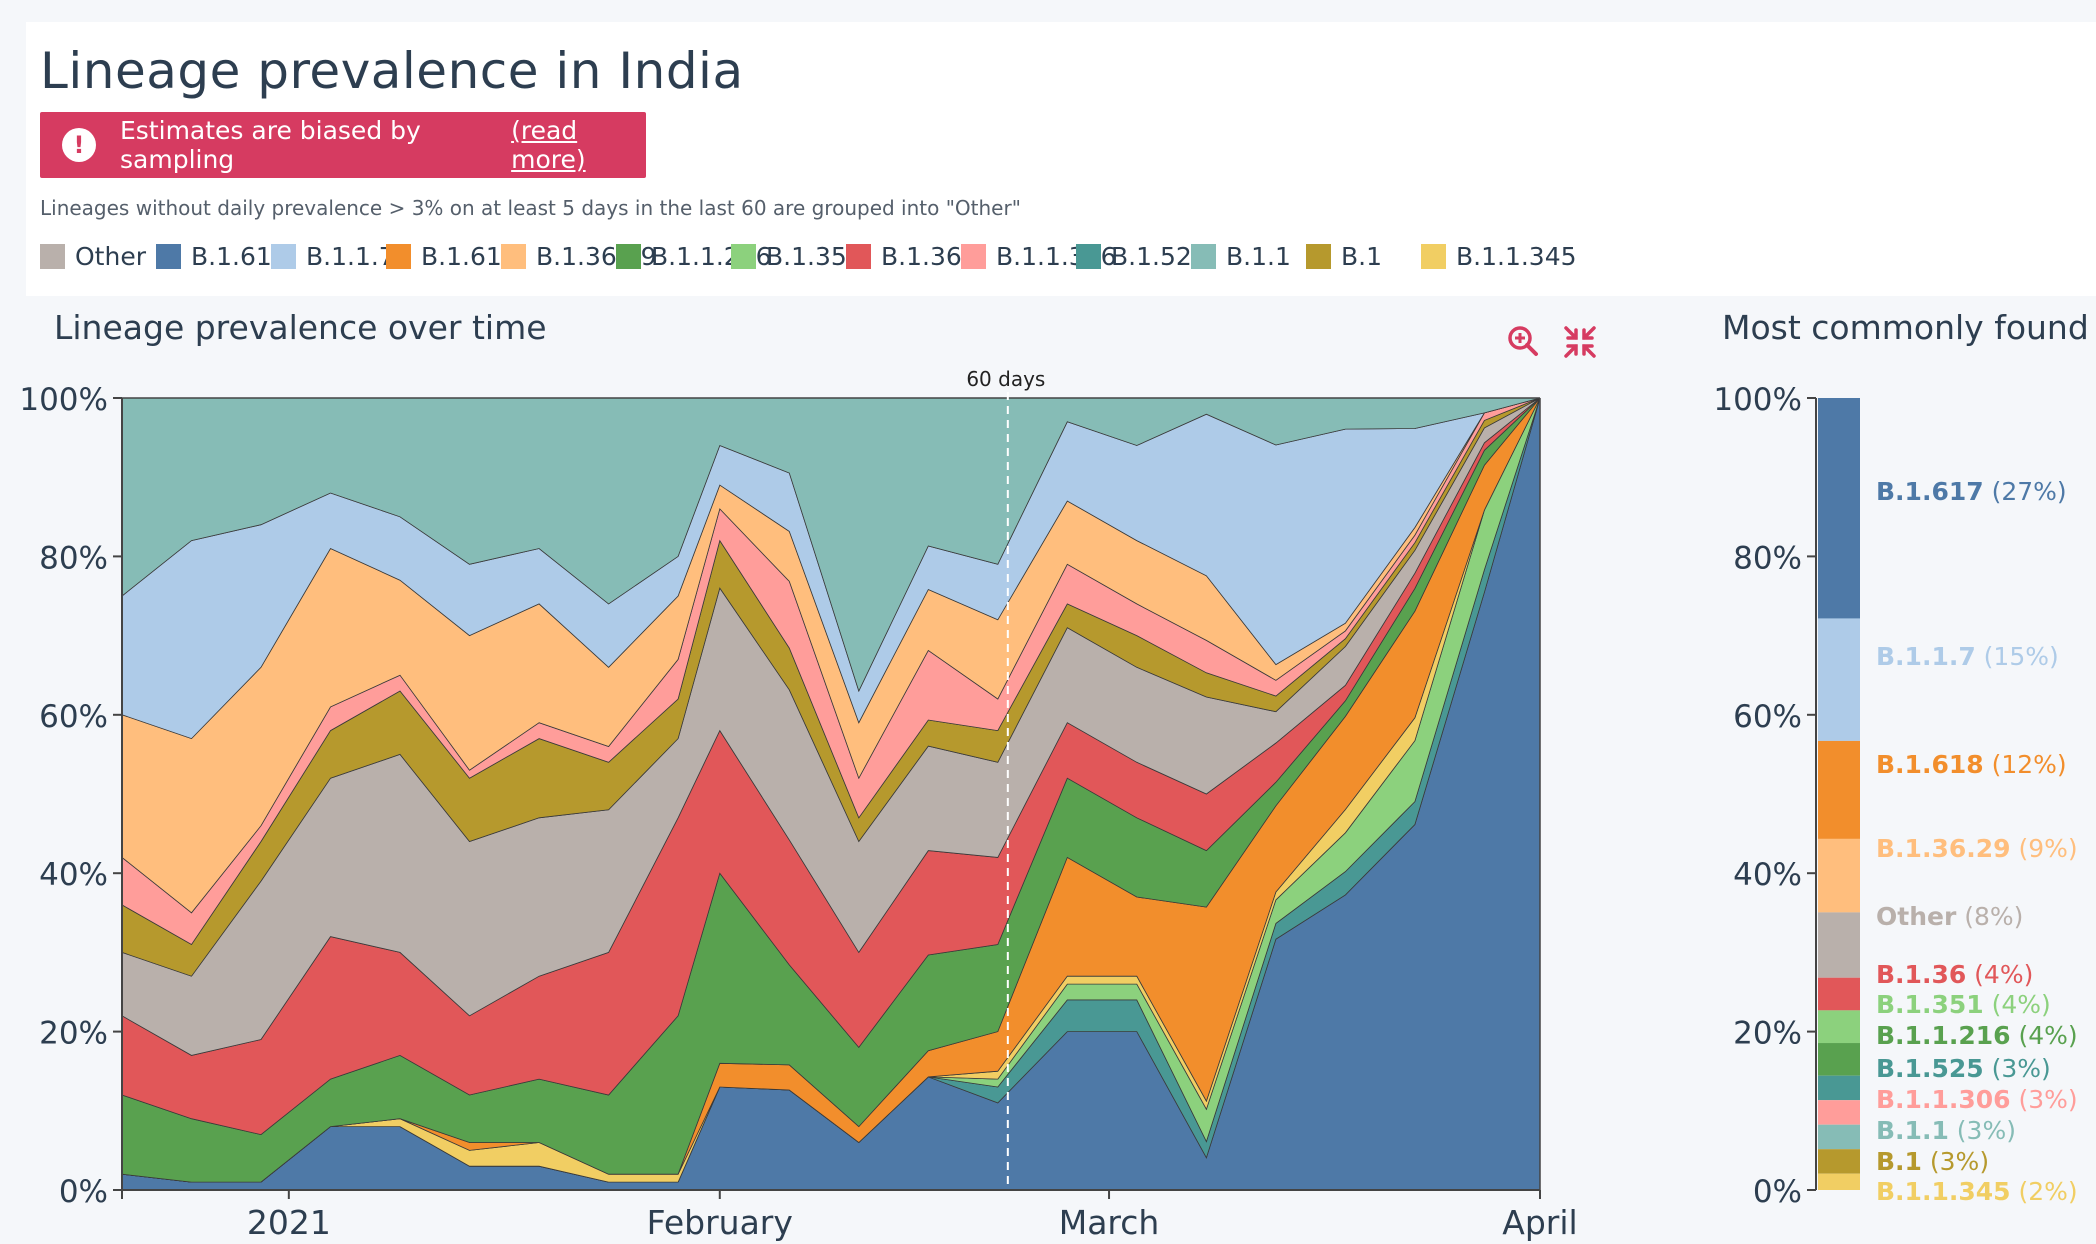 The image size is (2096, 1244). I want to click on bar-label-b-1-36-29: B.1.36.29 (9%), so click(1977, 848).